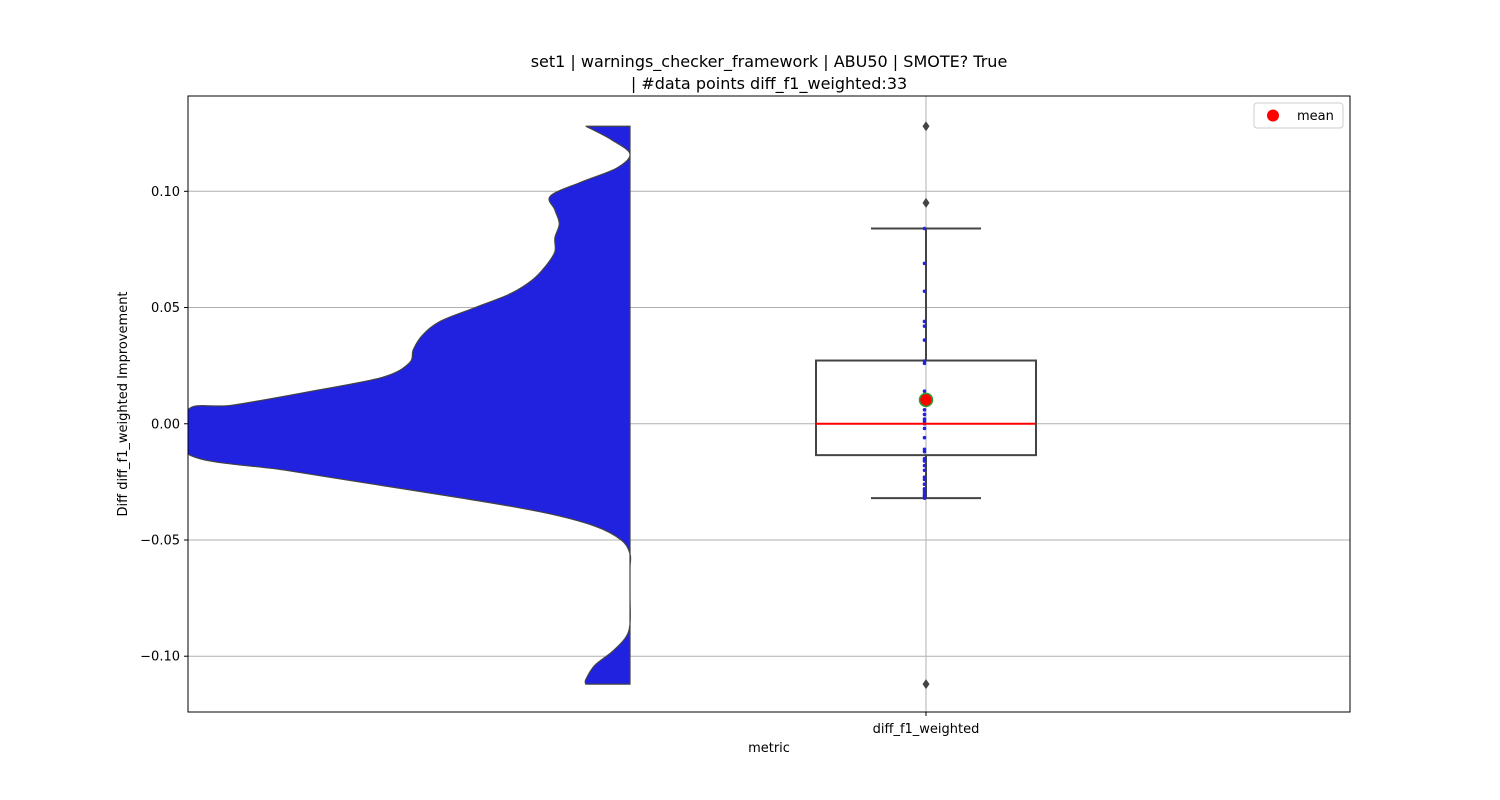 The width and height of the screenshot is (1500, 800). What do you see at coordinates (123, 403) in the screenshot?
I see `y-axis-label: Diff diff_f1_weighted Improvement` at bounding box center [123, 403].